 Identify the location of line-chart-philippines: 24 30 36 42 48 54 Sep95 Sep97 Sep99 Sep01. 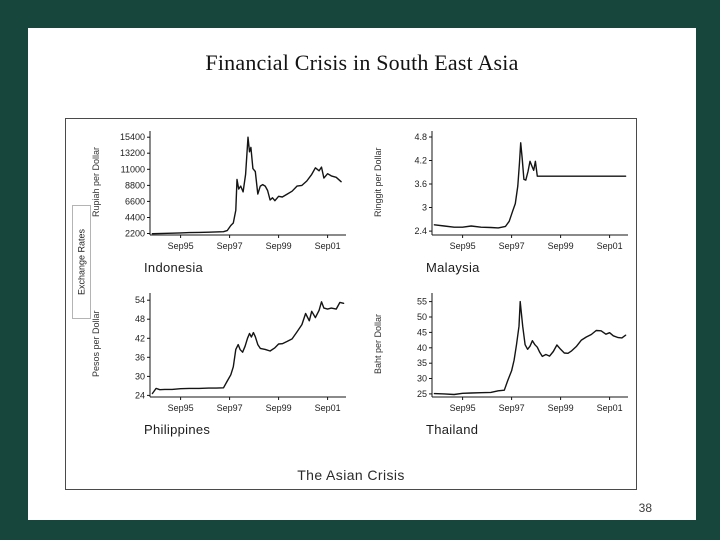
(240, 353).